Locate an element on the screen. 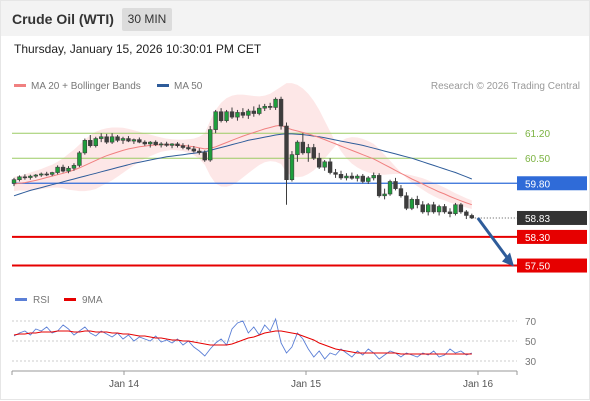 This screenshot has height=401, width=590. x-tick-label: Jan 16 is located at coordinates (478, 384).